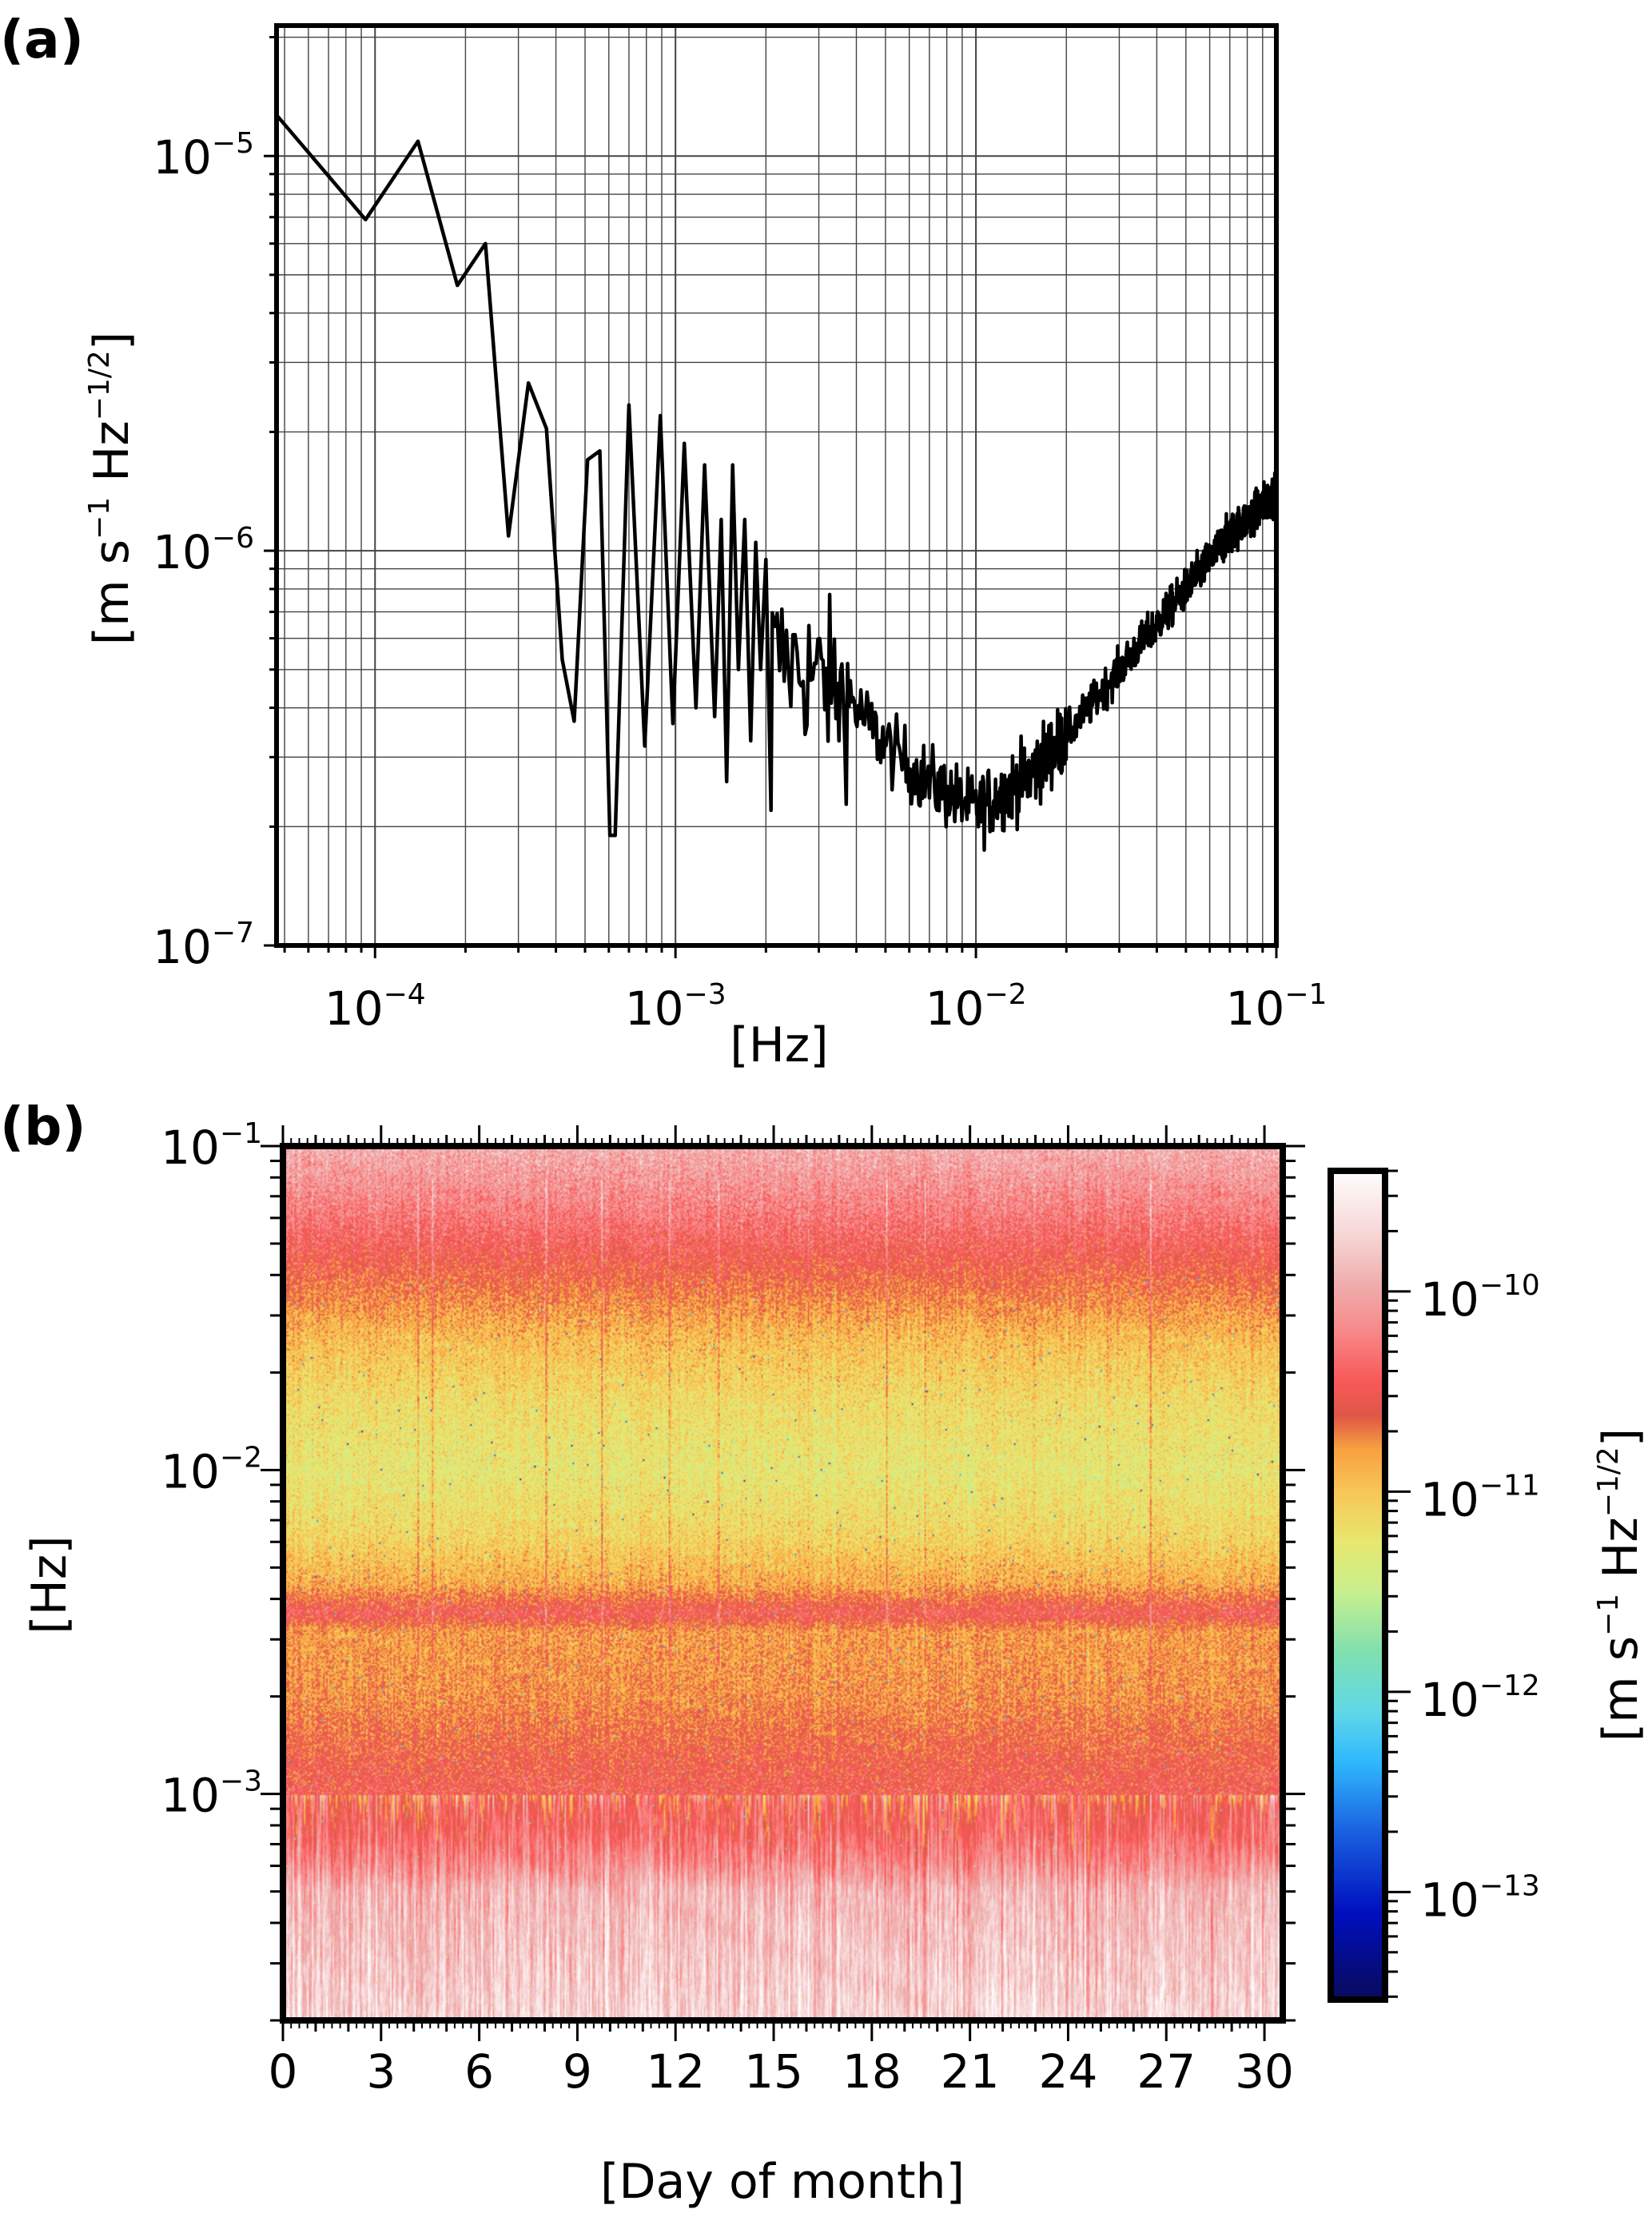  I want to click on colorbar-tick-label: 10−12, so click(1480, 1698).